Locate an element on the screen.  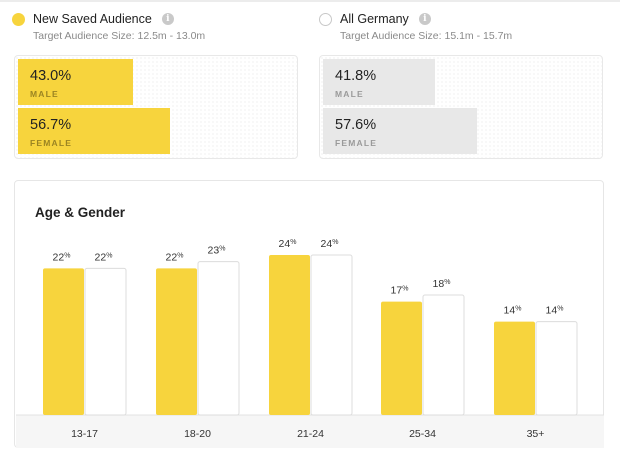
gender-row-female: 57.6% FEMALE is located at coordinates (462, 131).